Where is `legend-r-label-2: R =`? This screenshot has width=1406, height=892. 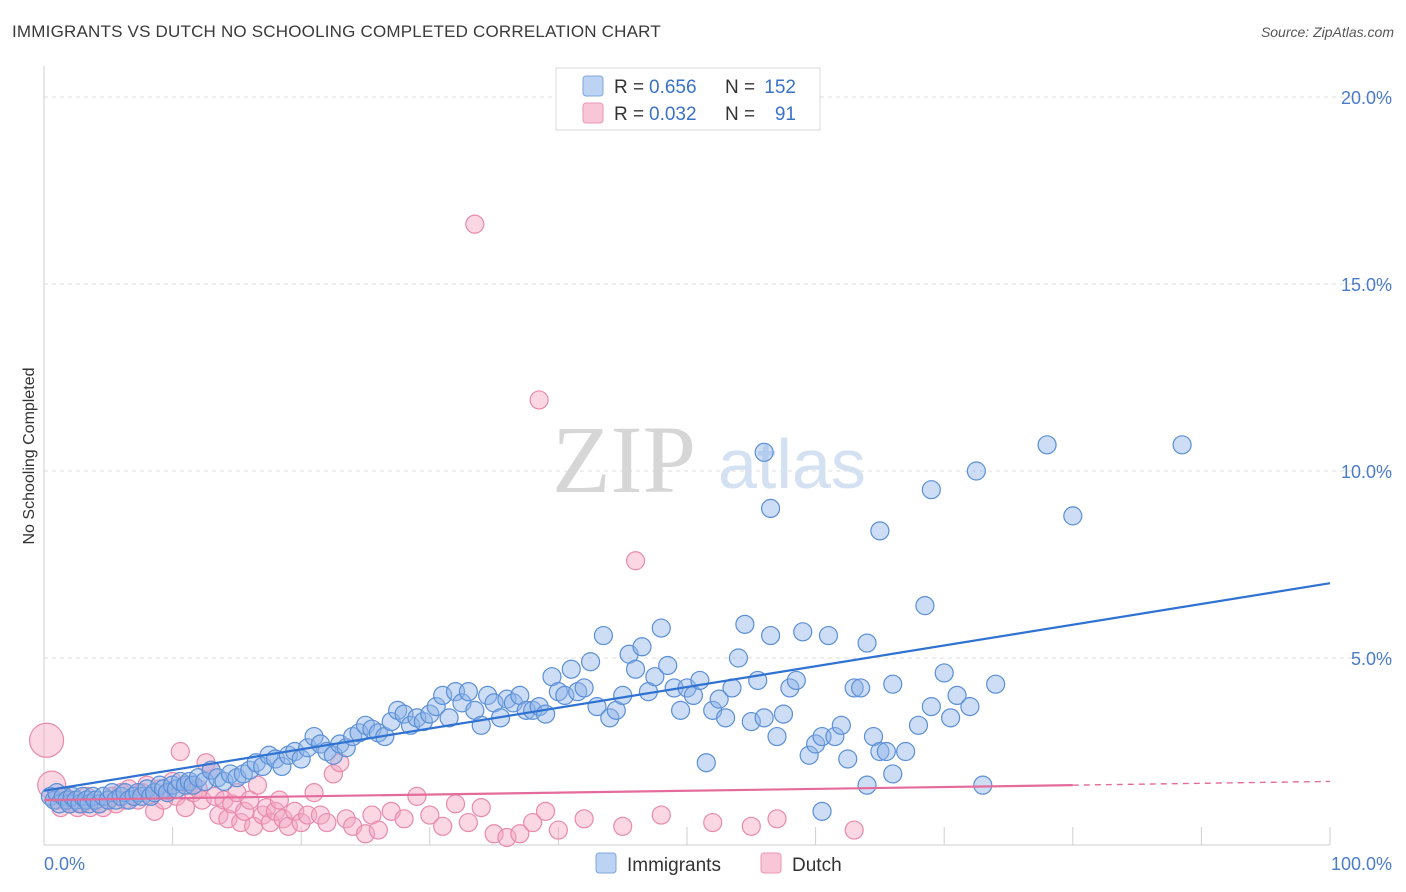 legend-r-label-2: R = is located at coordinates (629, 114).